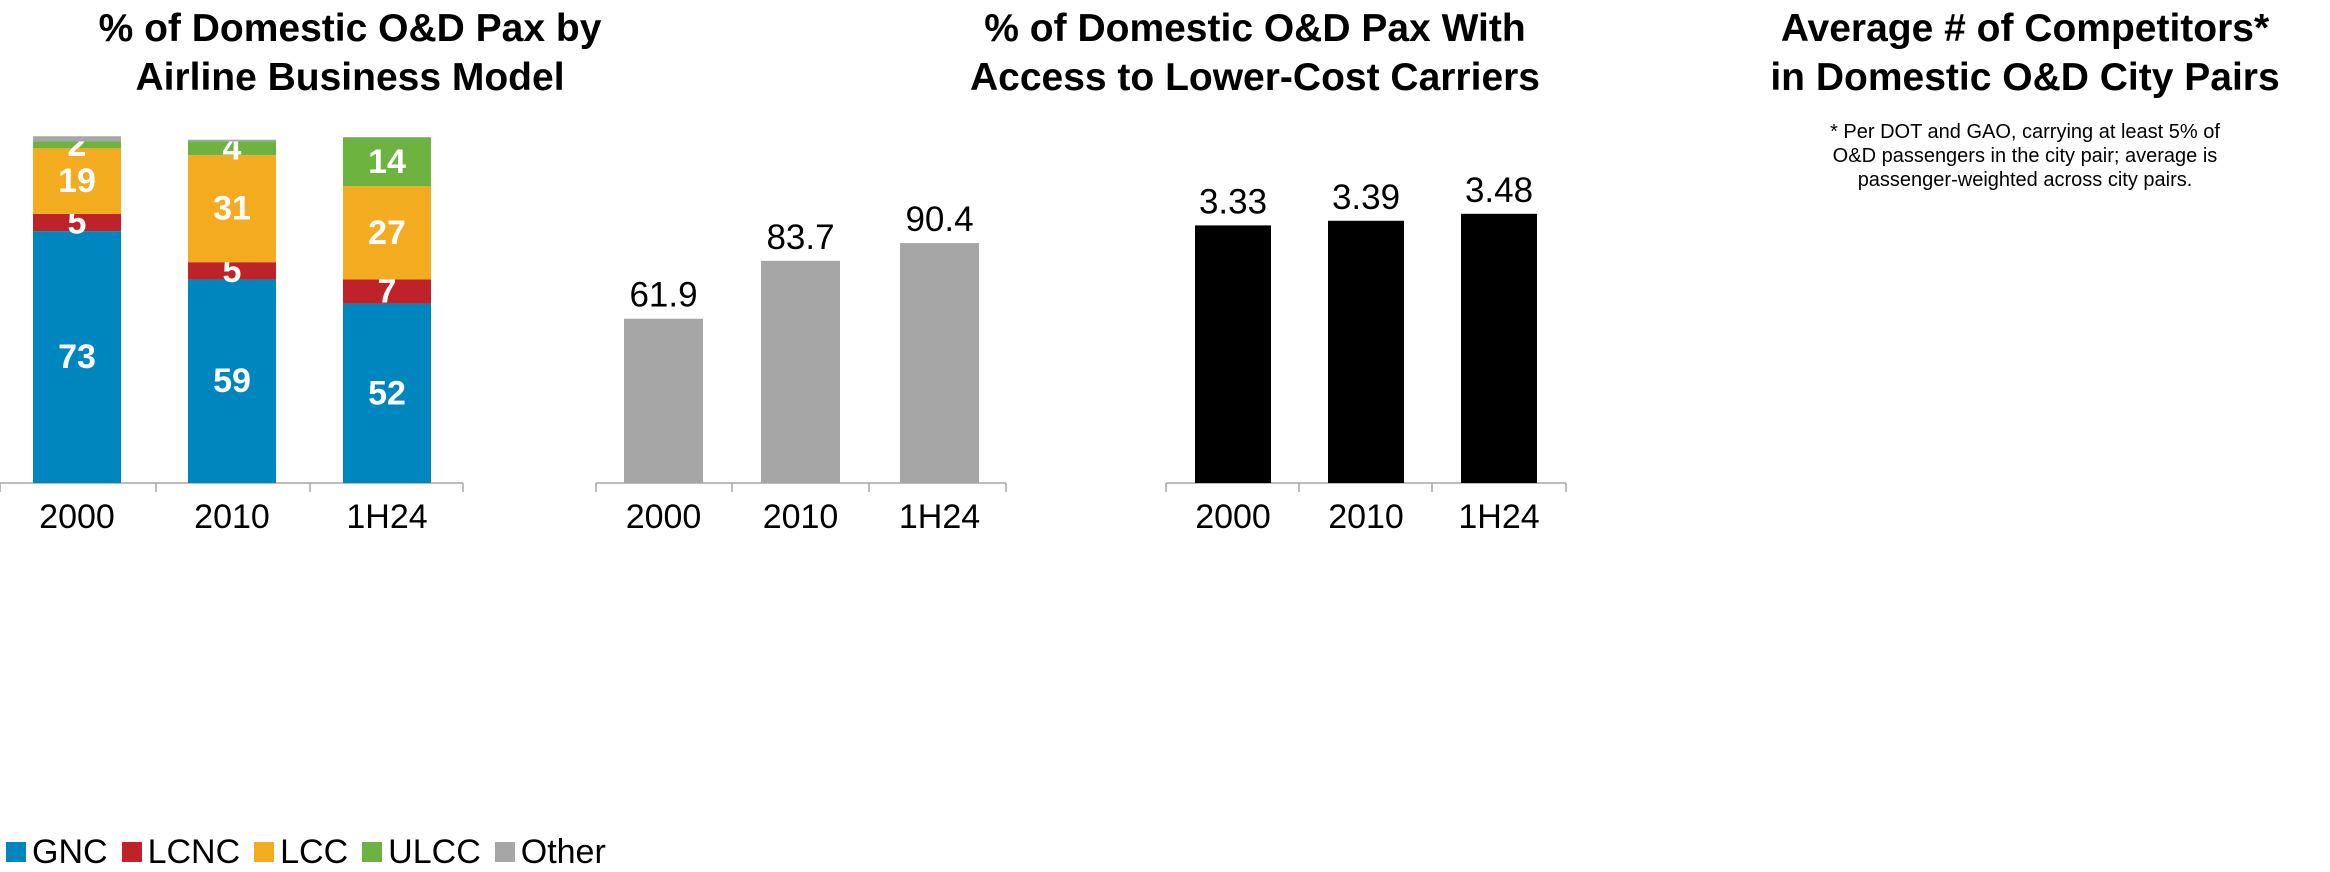 Image resolution: width=2330 pixels, height=872 pixels. I want to click on legend-item-lcnc: LCNC, so click(181, 852).